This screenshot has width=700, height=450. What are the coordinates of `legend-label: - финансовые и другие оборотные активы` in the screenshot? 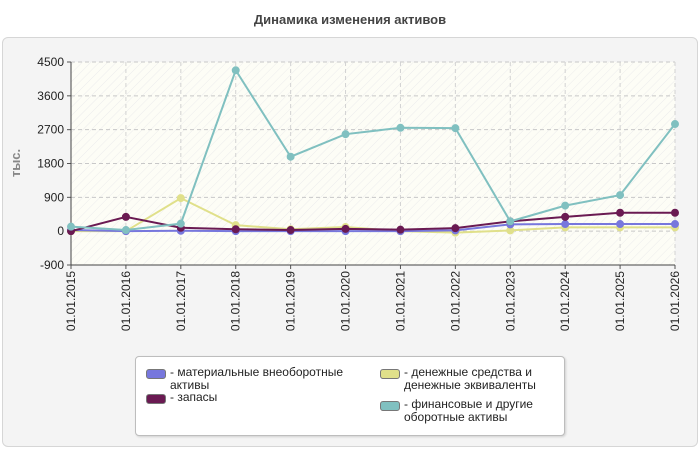 It's located at (468, 410).